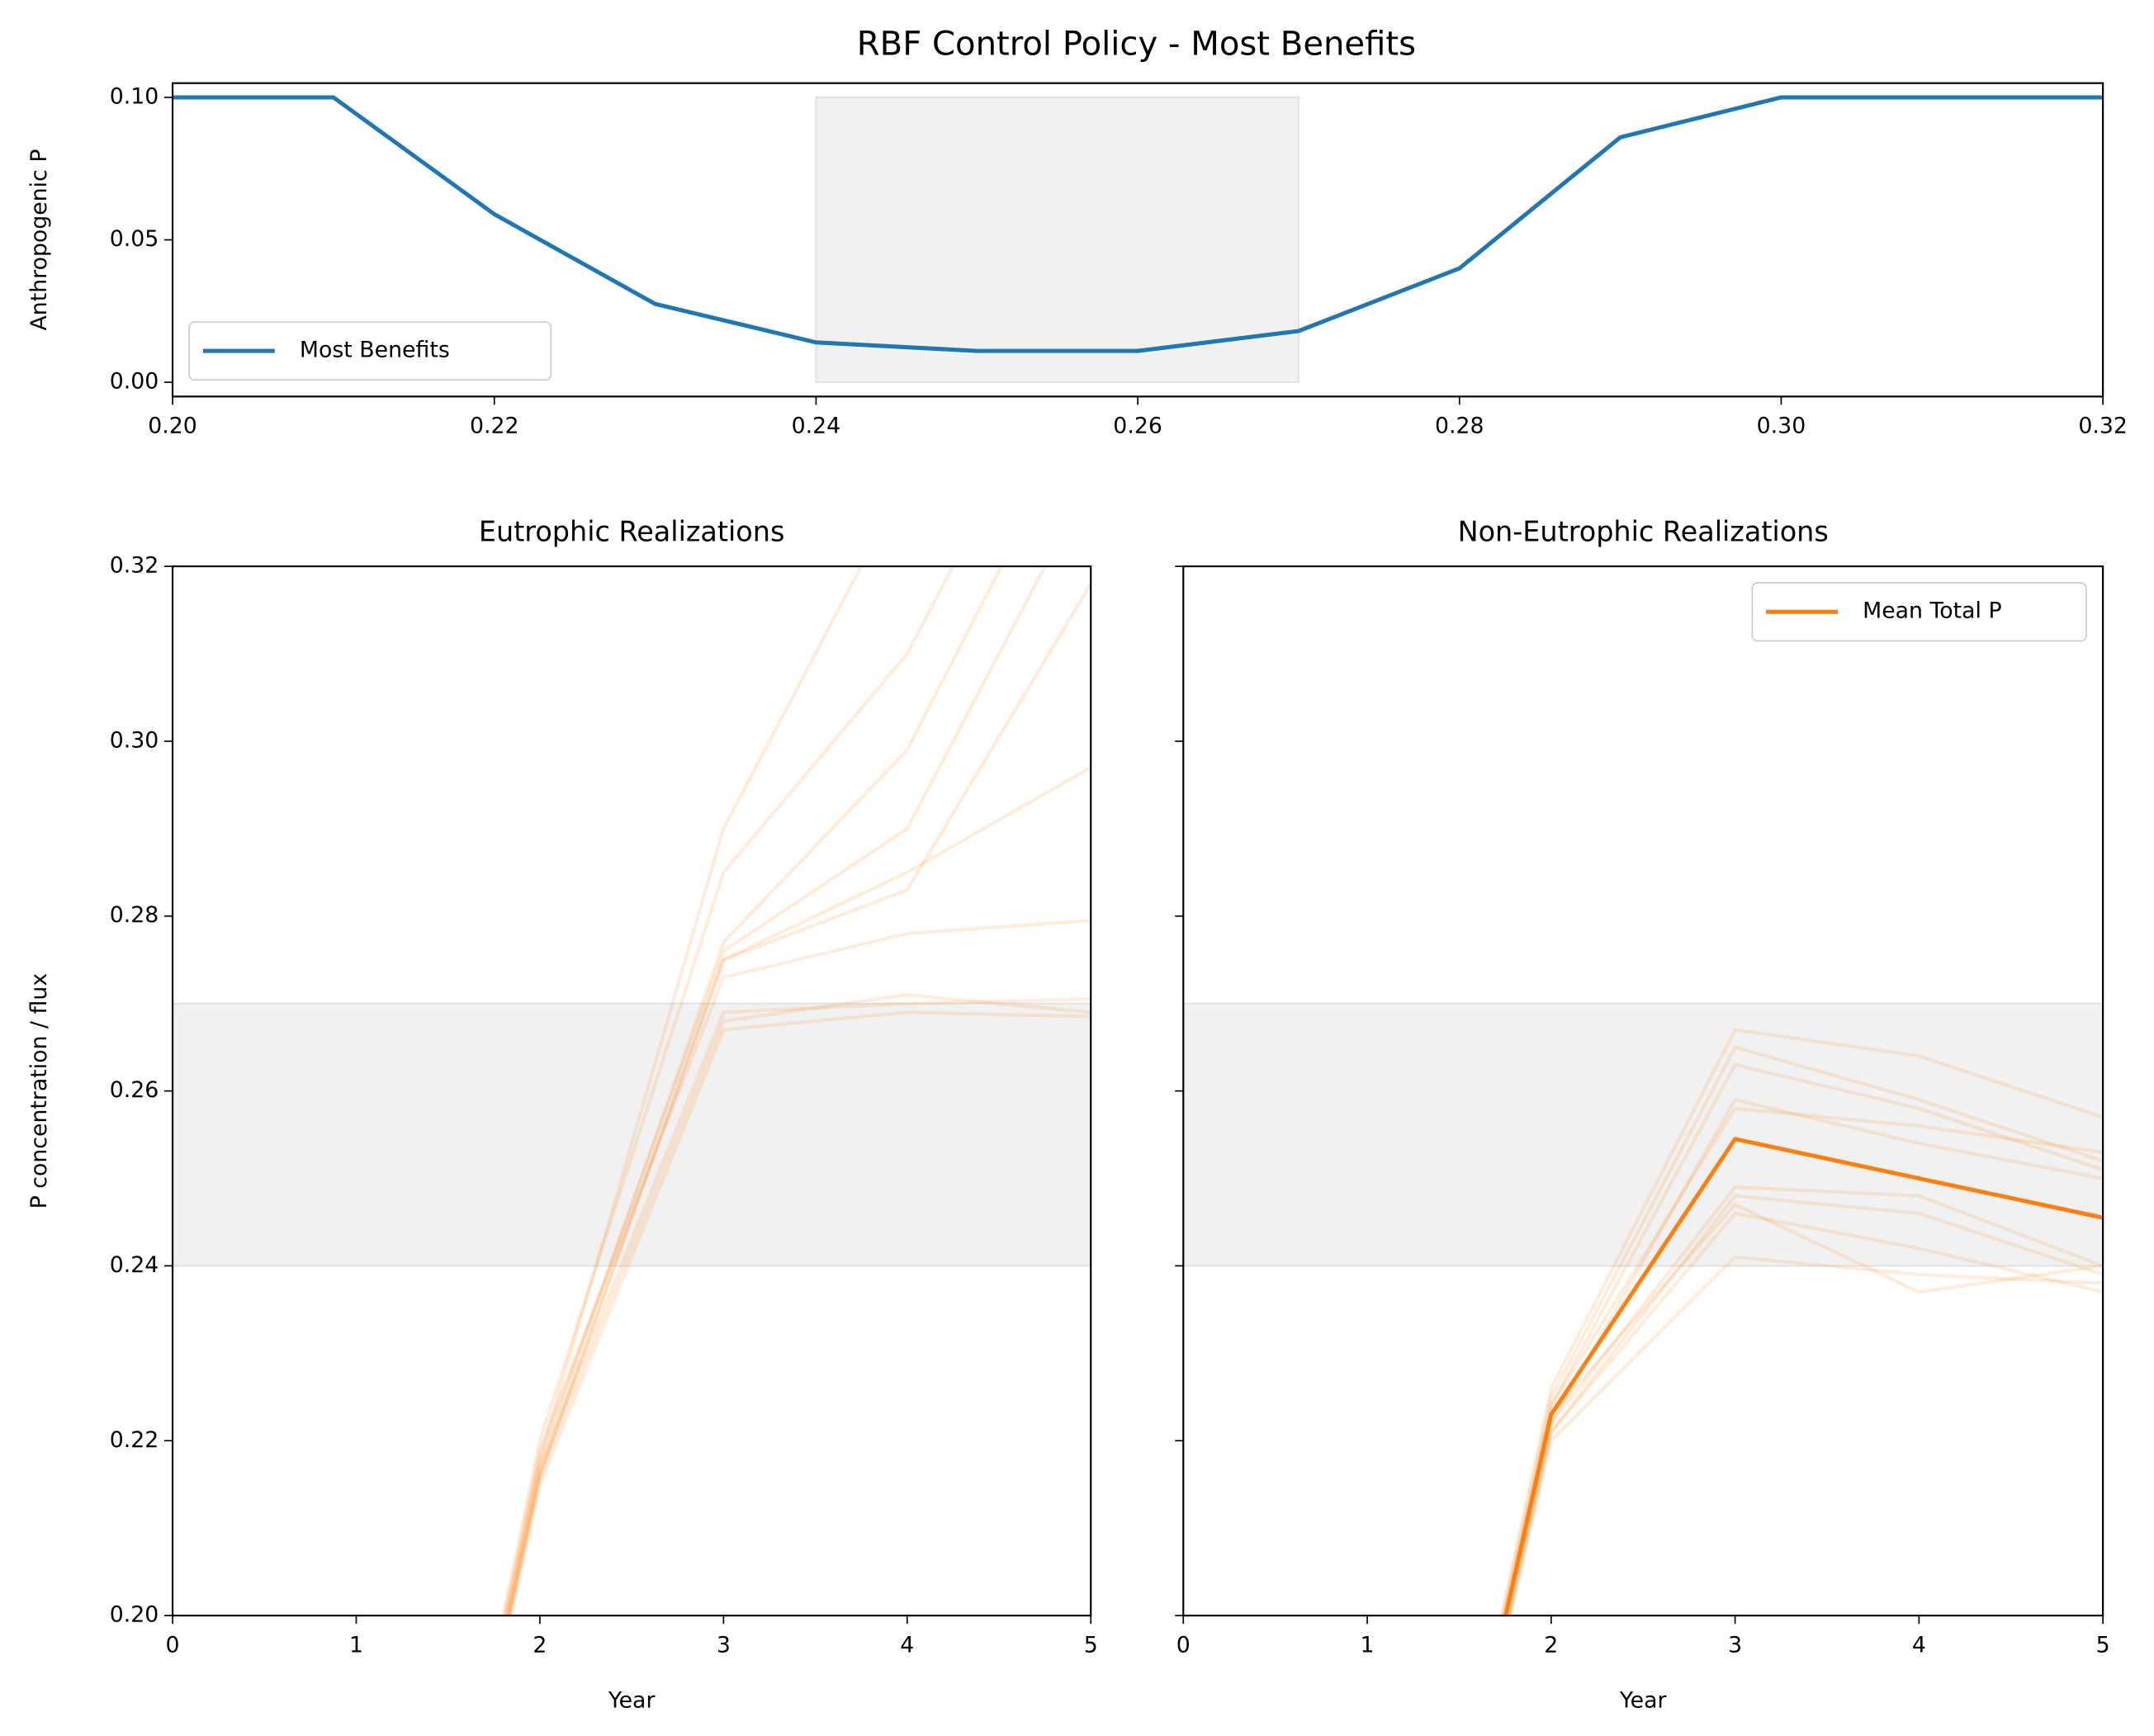 Image resolution: width=2154 pixels, height=1736 pixels. Describe the element at coordinates (134, 915) in the screenshot. I see `y-tick-label: 0.28` at that location.